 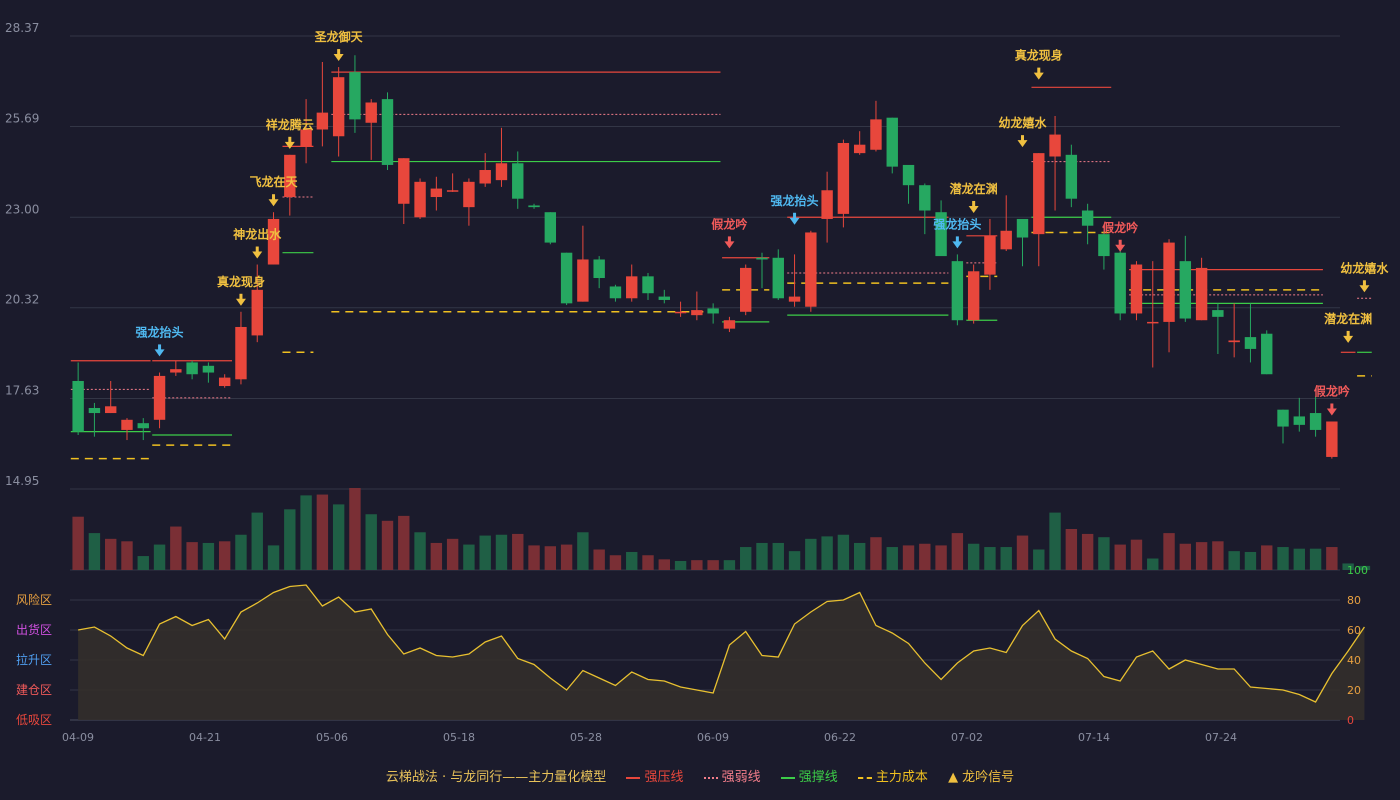 What do you see at coordinates (721, 643) in the screenshot?
I see `oscillator-line` at bounding box center [721, 643].